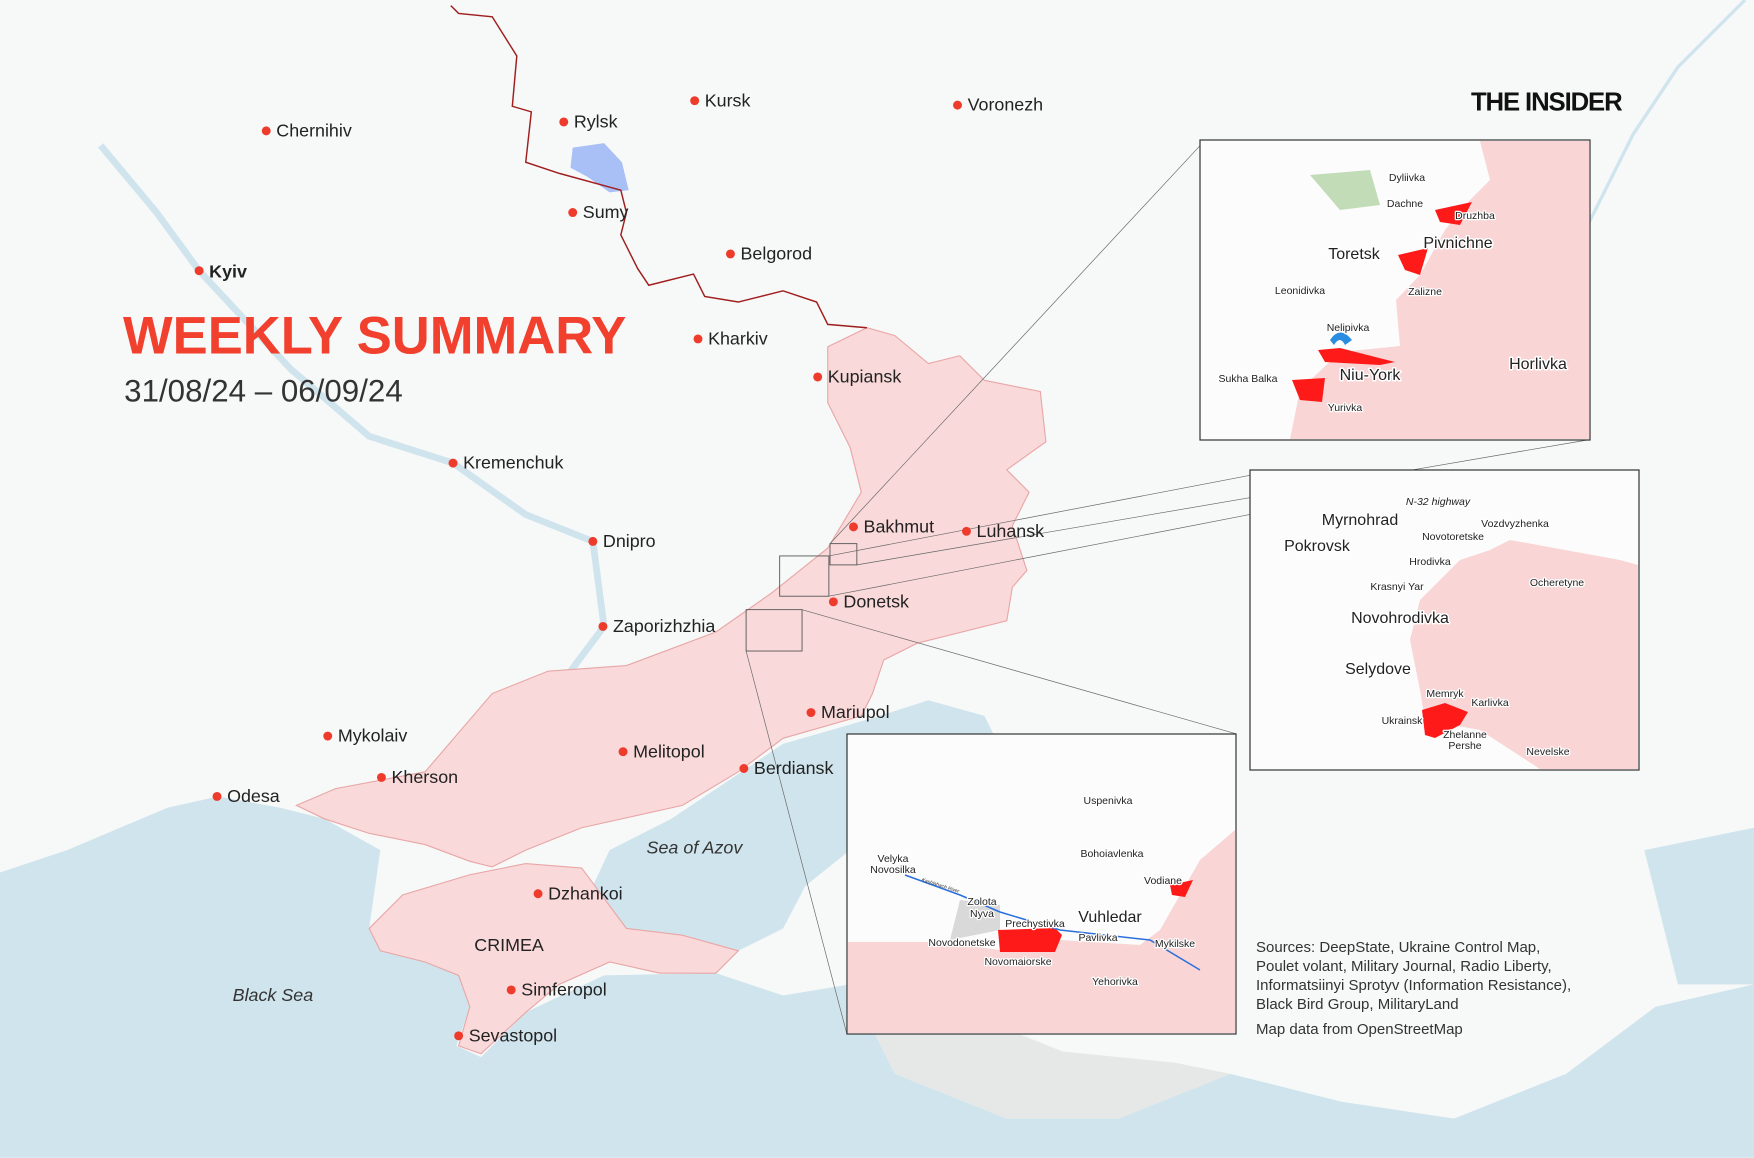 The height and width of the screenshot is (1158, 1754). I want to click on inset-label: N-32 highway, so click(1438, 502).